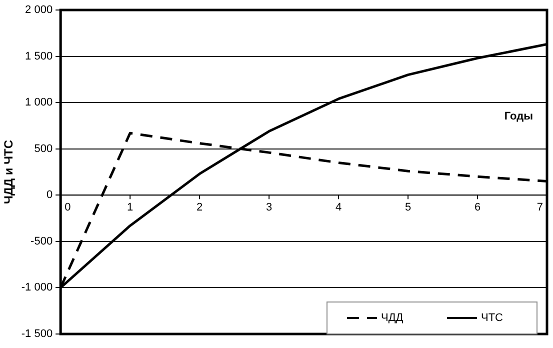 The height and width of the screenshot is (348, 553). I want to click on x-tick-label: 5, so click(408, 208).